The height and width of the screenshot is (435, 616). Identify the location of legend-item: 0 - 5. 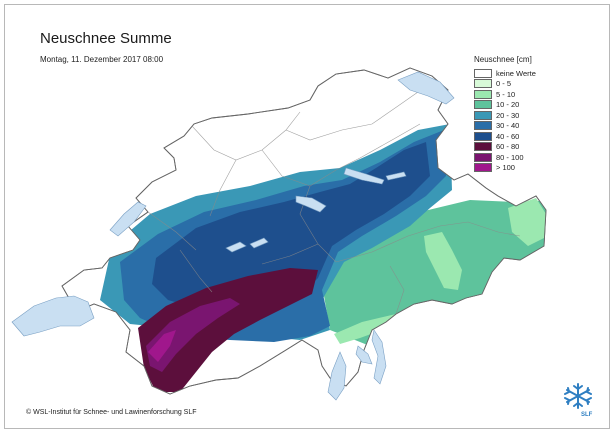
(505, 84).